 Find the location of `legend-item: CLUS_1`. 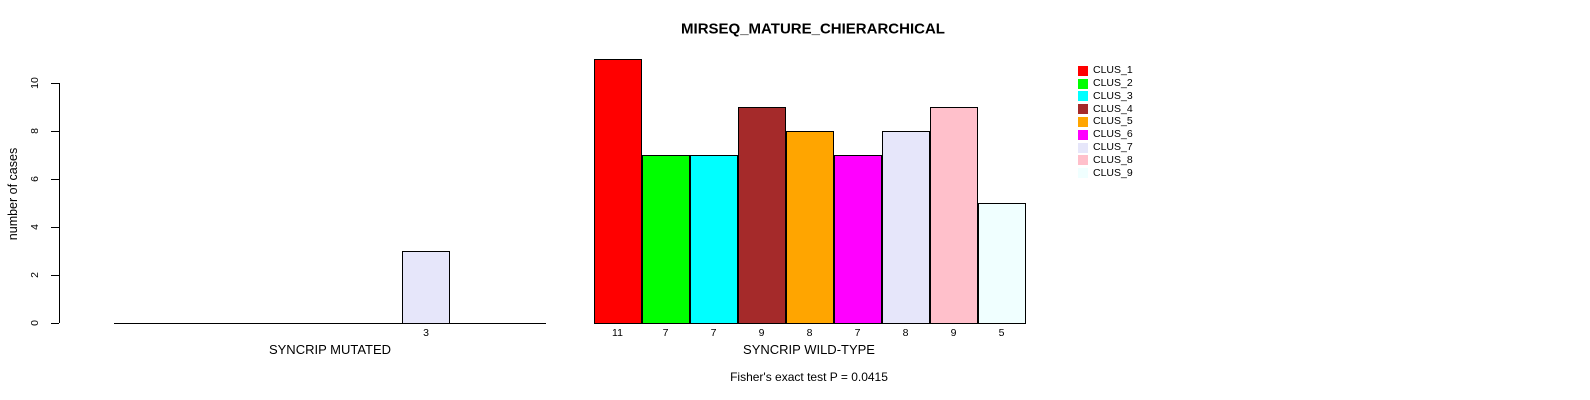

legend-item: CLUS_1 is located at coordinates (1105, 70).